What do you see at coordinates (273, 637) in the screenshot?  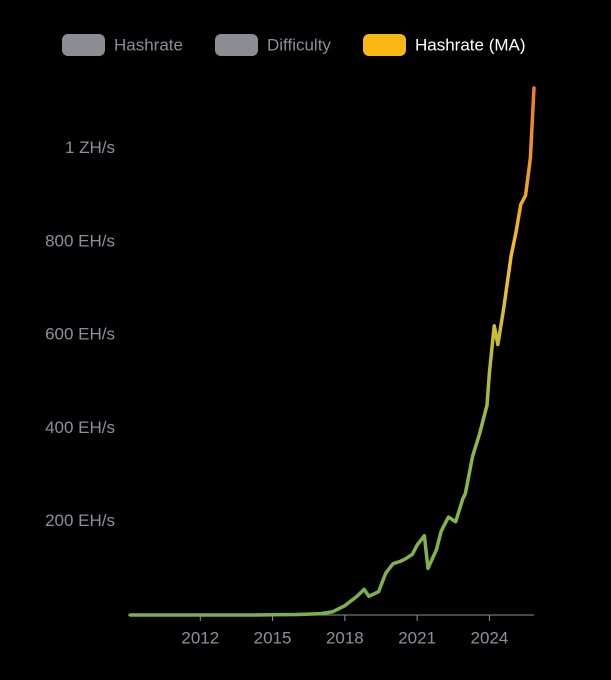 I see `x-tick-label: 2015` at bounding box center [273, 637].